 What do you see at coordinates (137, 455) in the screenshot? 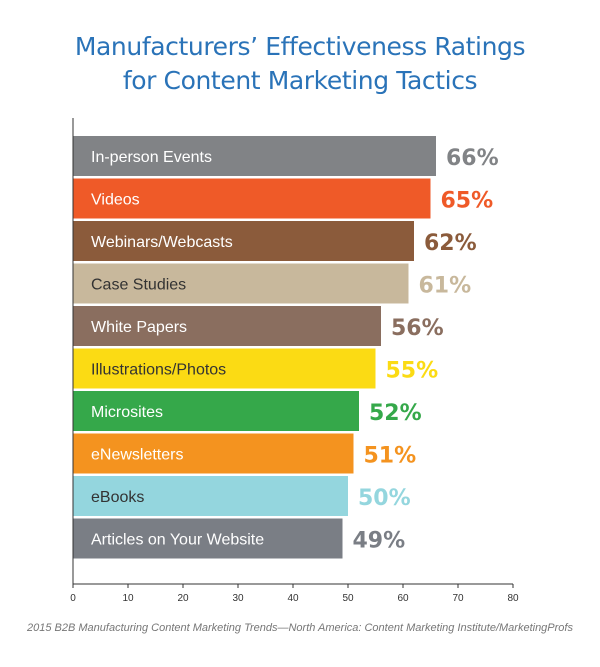
I see `bar-category-label: eNewsletters` at bounding box center [137, 455].